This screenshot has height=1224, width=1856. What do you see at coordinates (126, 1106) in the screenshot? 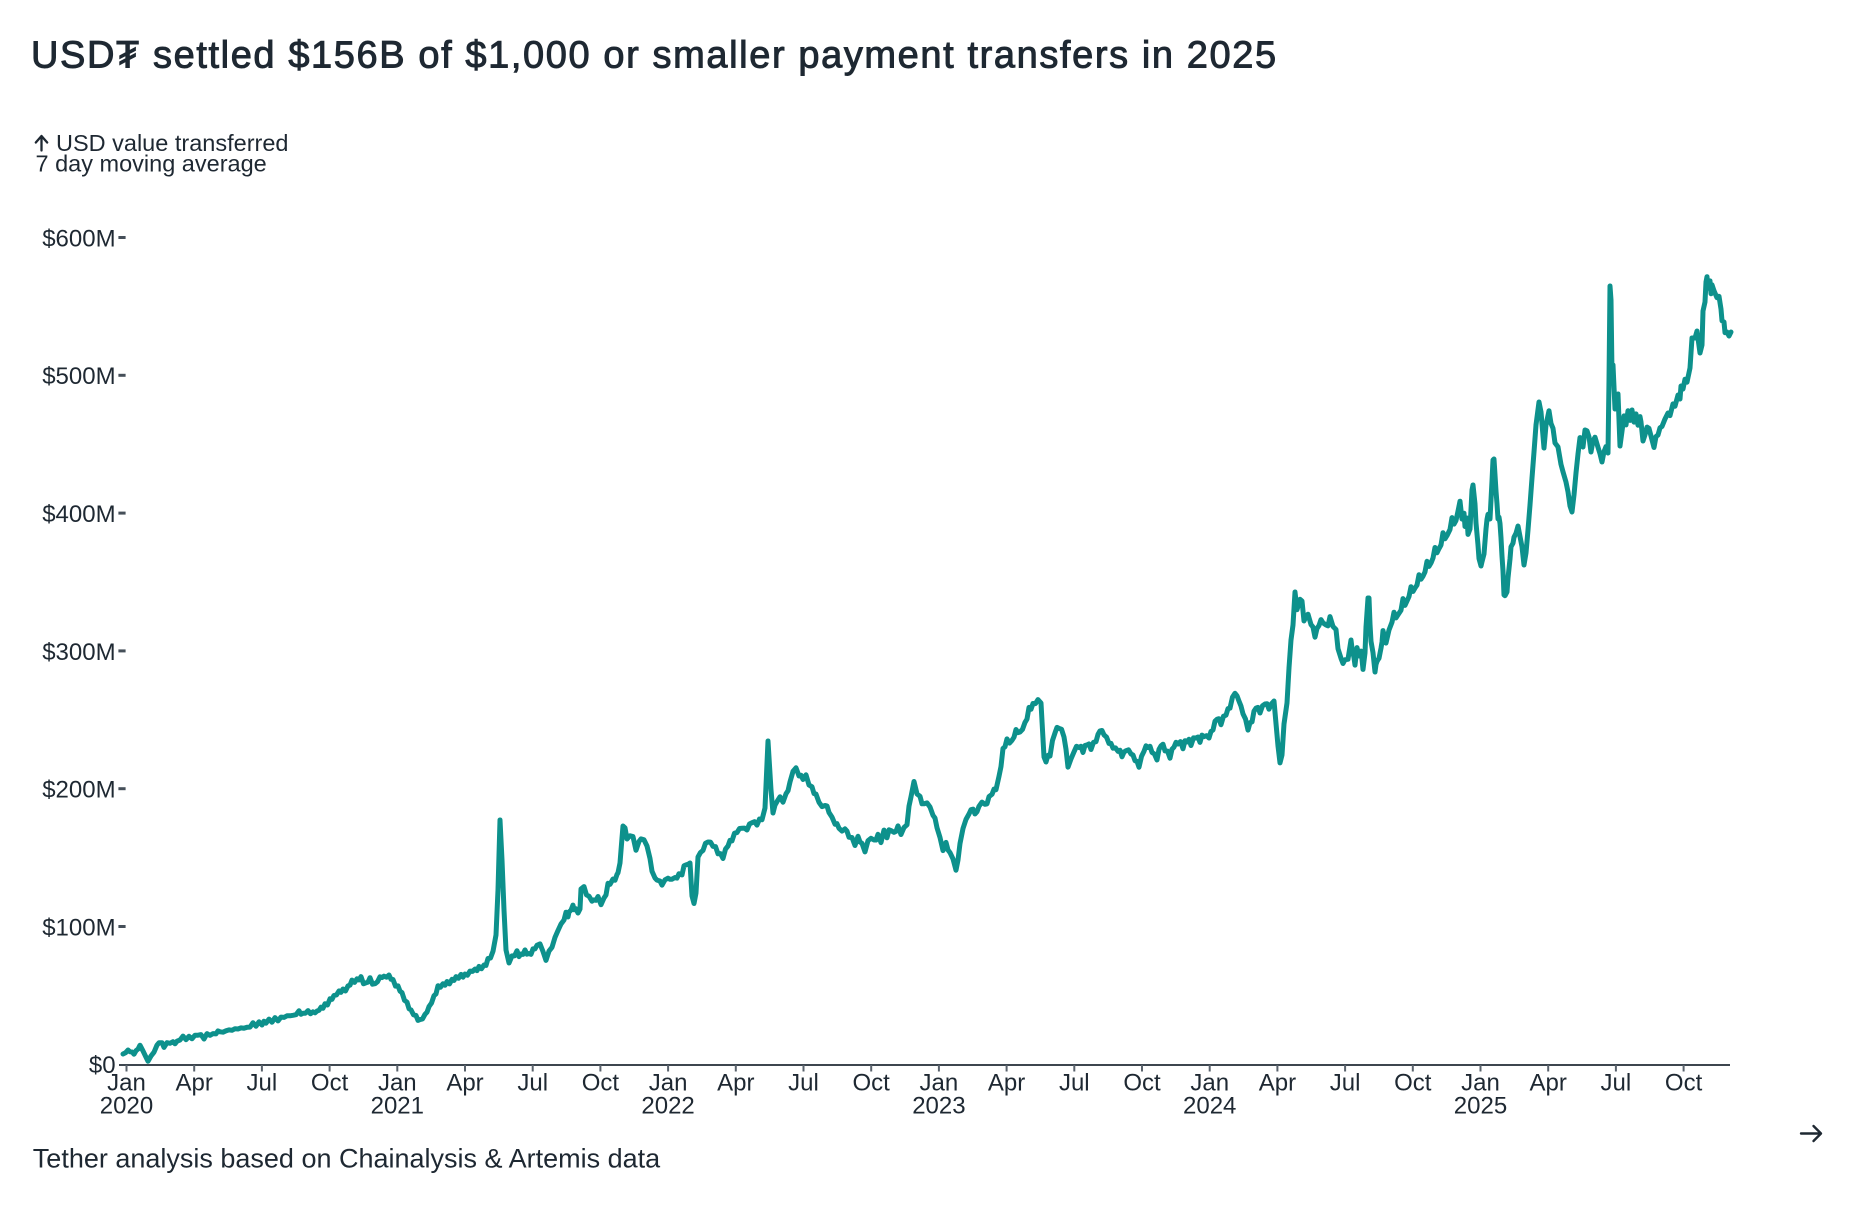
I see `svg-text: 2020` at bounding box center [126, 1106].